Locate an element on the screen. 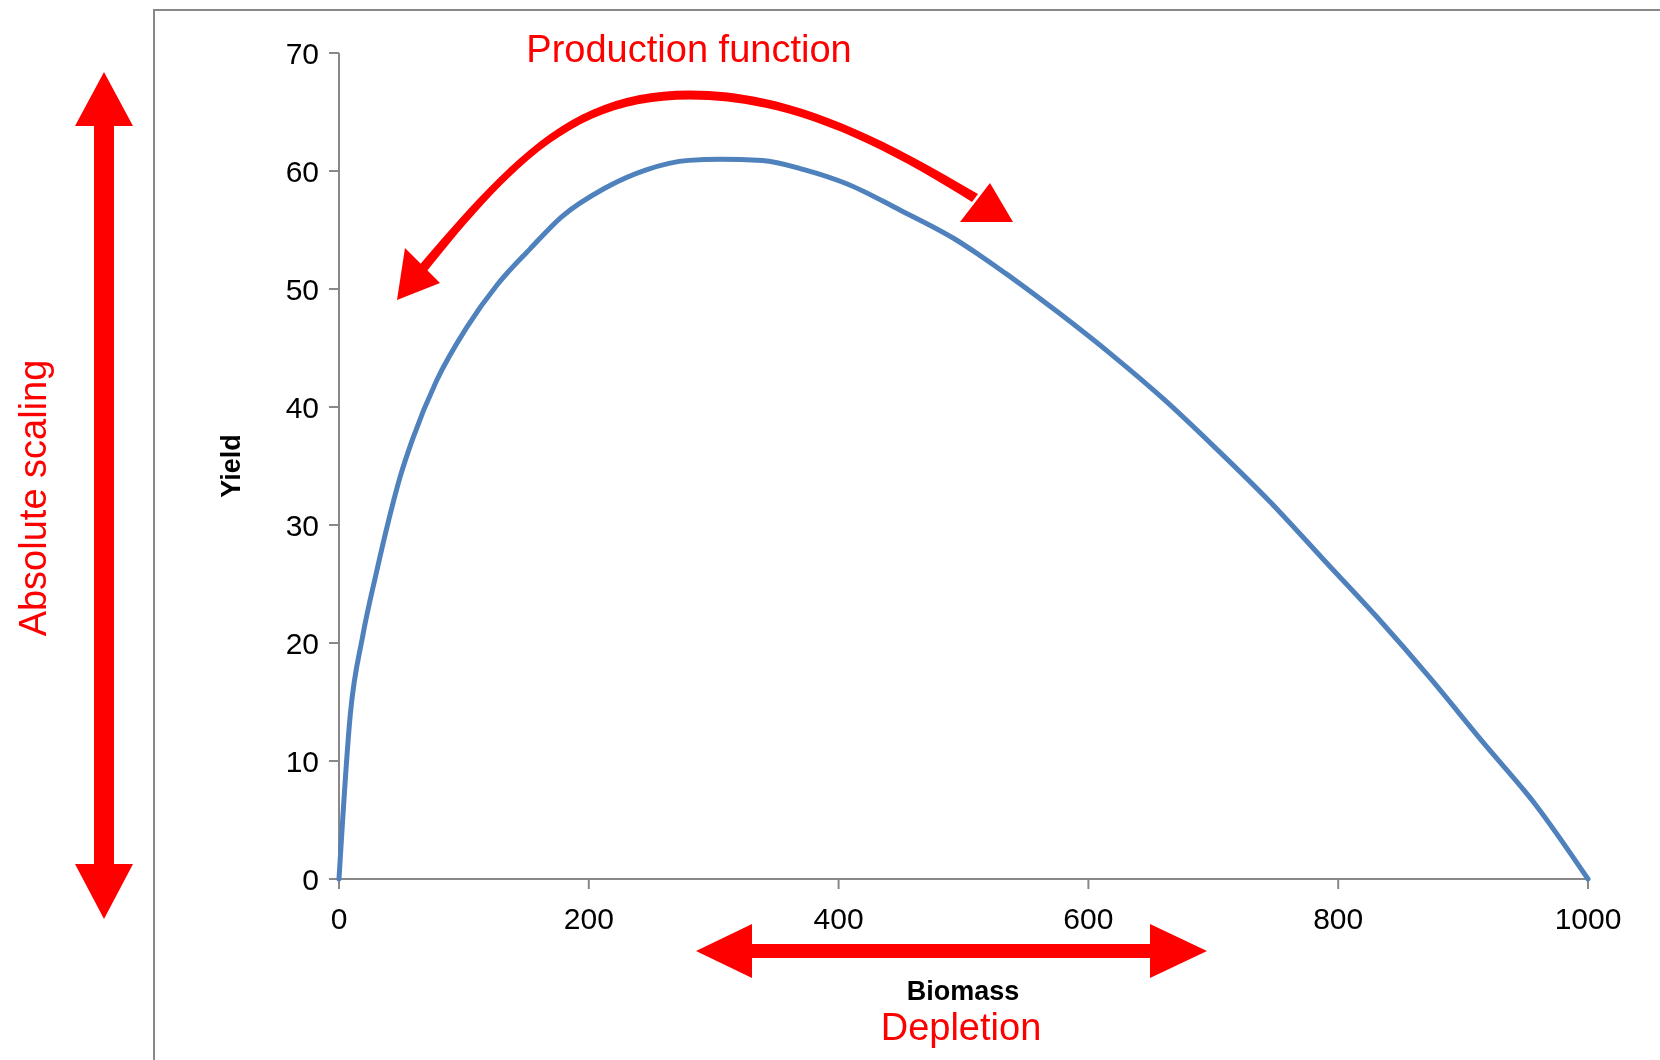 The width and height of the screenshot is (1660, 1060). y-tick-label: 20 is located at coordinates (302, 643).